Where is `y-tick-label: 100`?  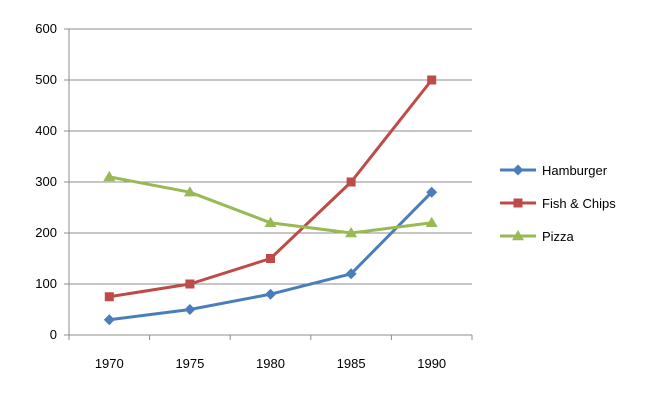
y-tick-label: 100 is located at coordinates (46, 283).